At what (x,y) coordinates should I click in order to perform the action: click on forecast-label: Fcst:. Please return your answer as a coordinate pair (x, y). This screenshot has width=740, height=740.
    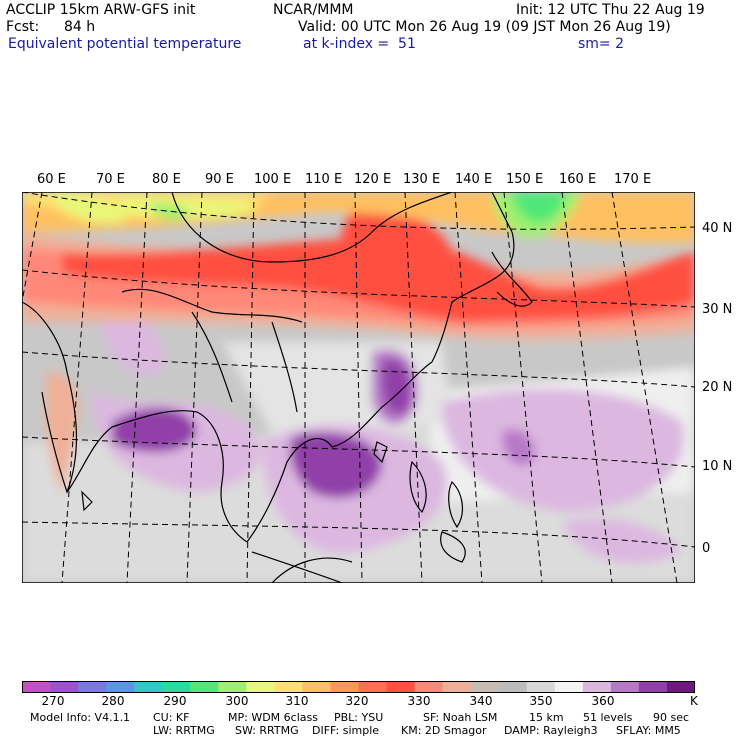
    Looking at the image, I should click on (23, 27).